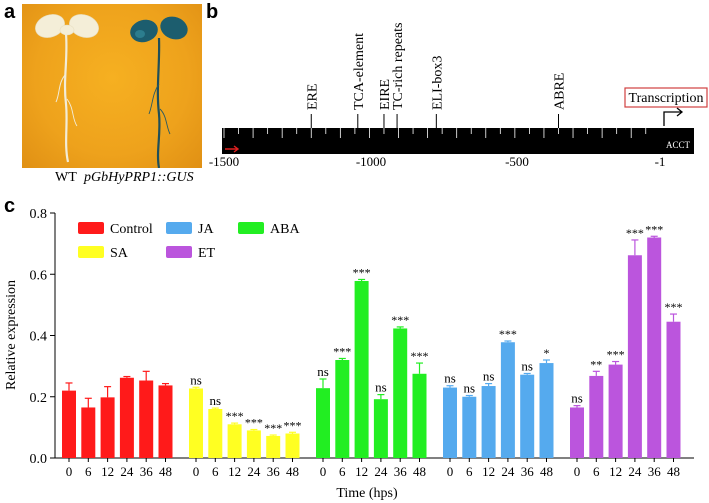 The image size is (709, 503). Describe the element at coordinates (660, 161) in the screenshot. I see `axis-tick--1: -1` at that location.